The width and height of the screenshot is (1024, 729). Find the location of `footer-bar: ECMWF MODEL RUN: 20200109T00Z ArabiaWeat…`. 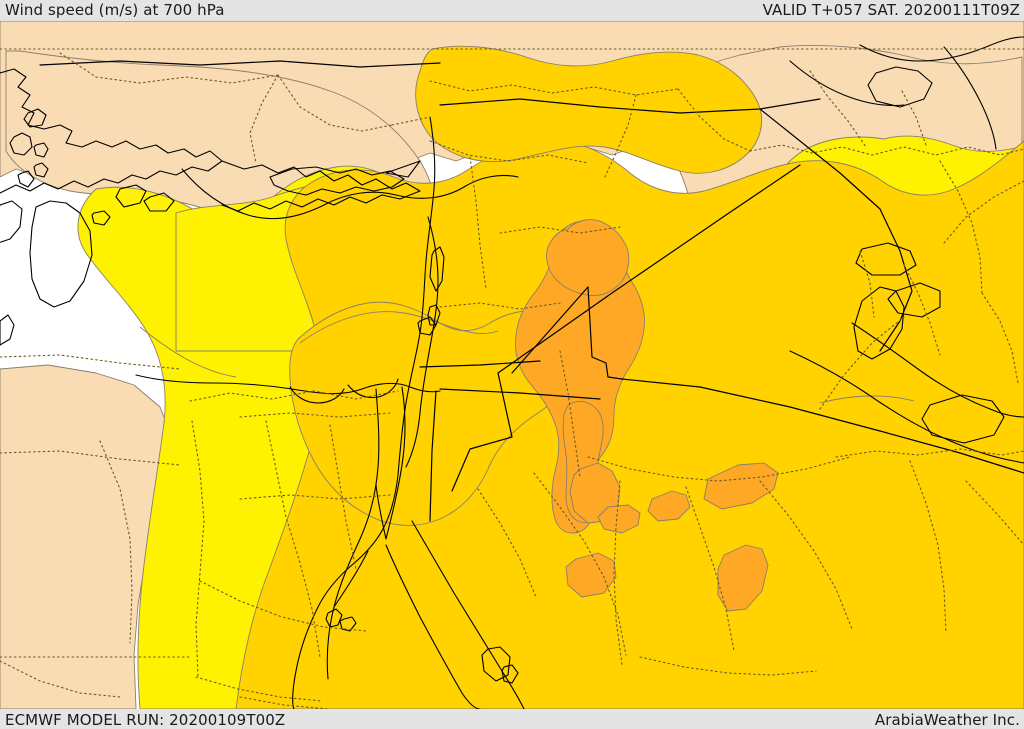

footer-bar: ECMWF MODEL RUN: 20200109T00Z ArabiaWeat… is located at coordinates (512, 719).